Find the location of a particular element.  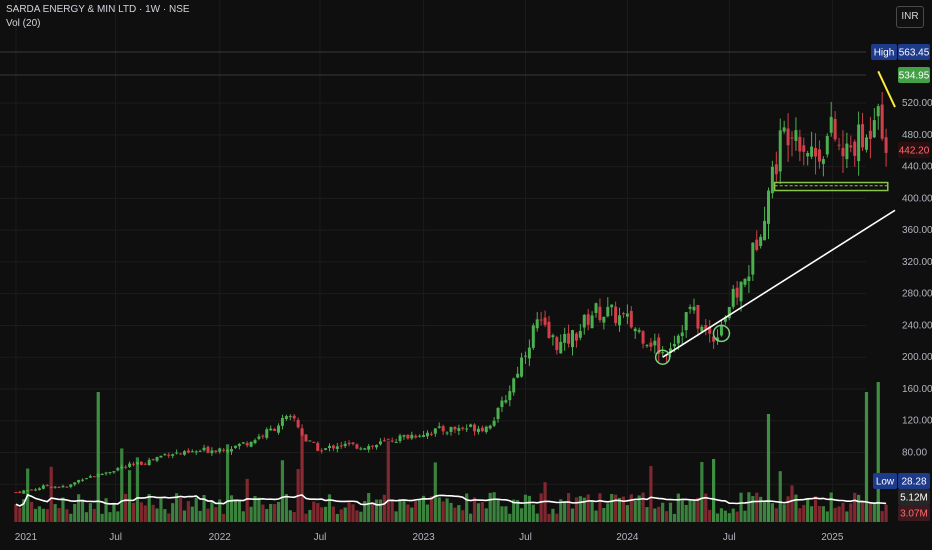

descending-resistance-line is located at coordinates (886, 89).